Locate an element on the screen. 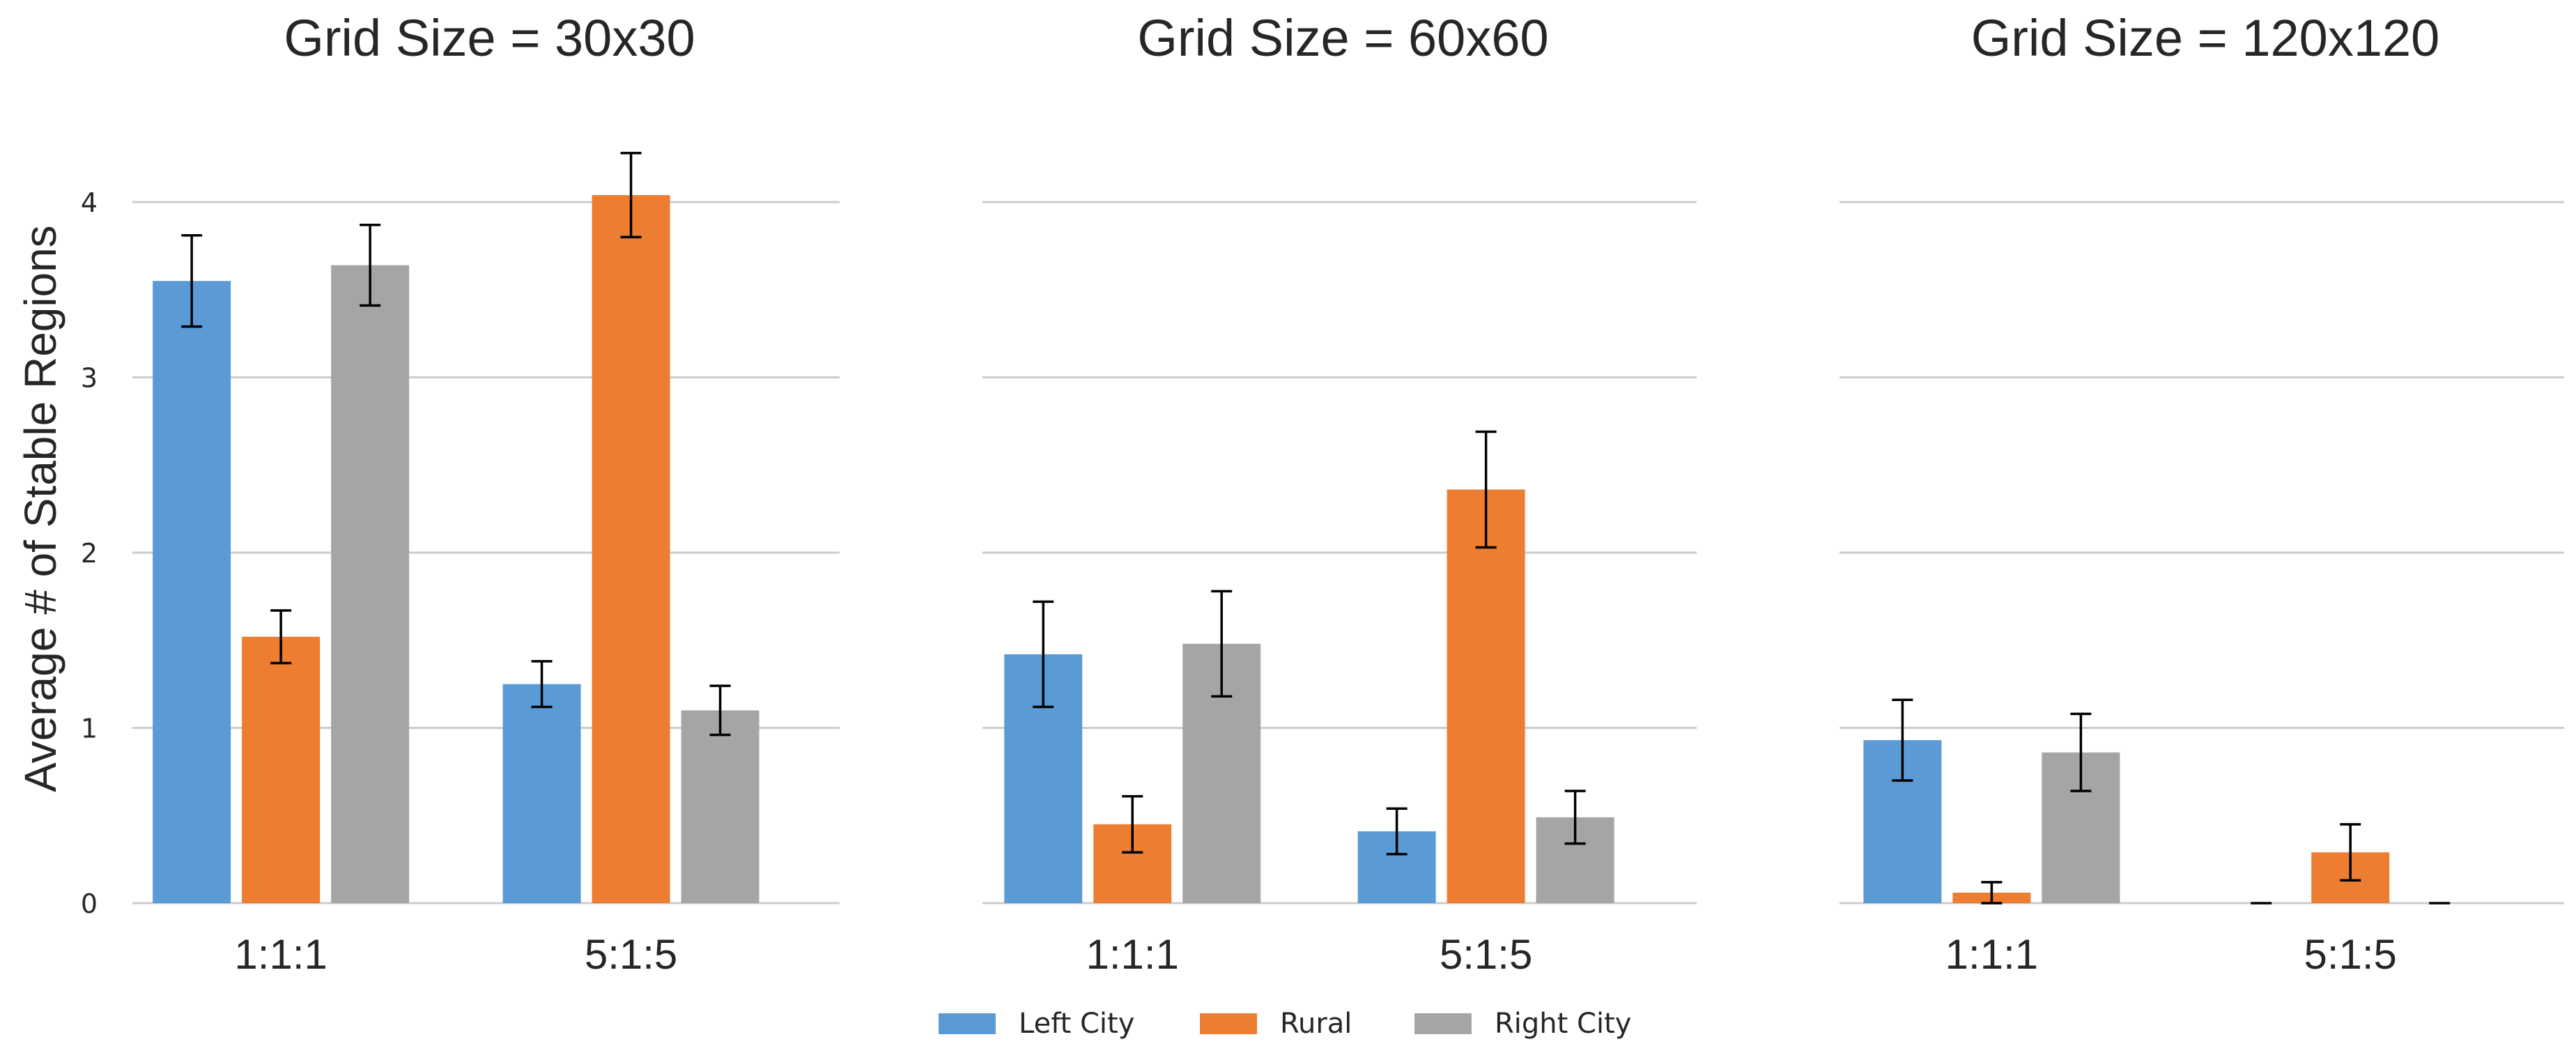  legend-label: Right City is located at coordinates (1563, 1024).